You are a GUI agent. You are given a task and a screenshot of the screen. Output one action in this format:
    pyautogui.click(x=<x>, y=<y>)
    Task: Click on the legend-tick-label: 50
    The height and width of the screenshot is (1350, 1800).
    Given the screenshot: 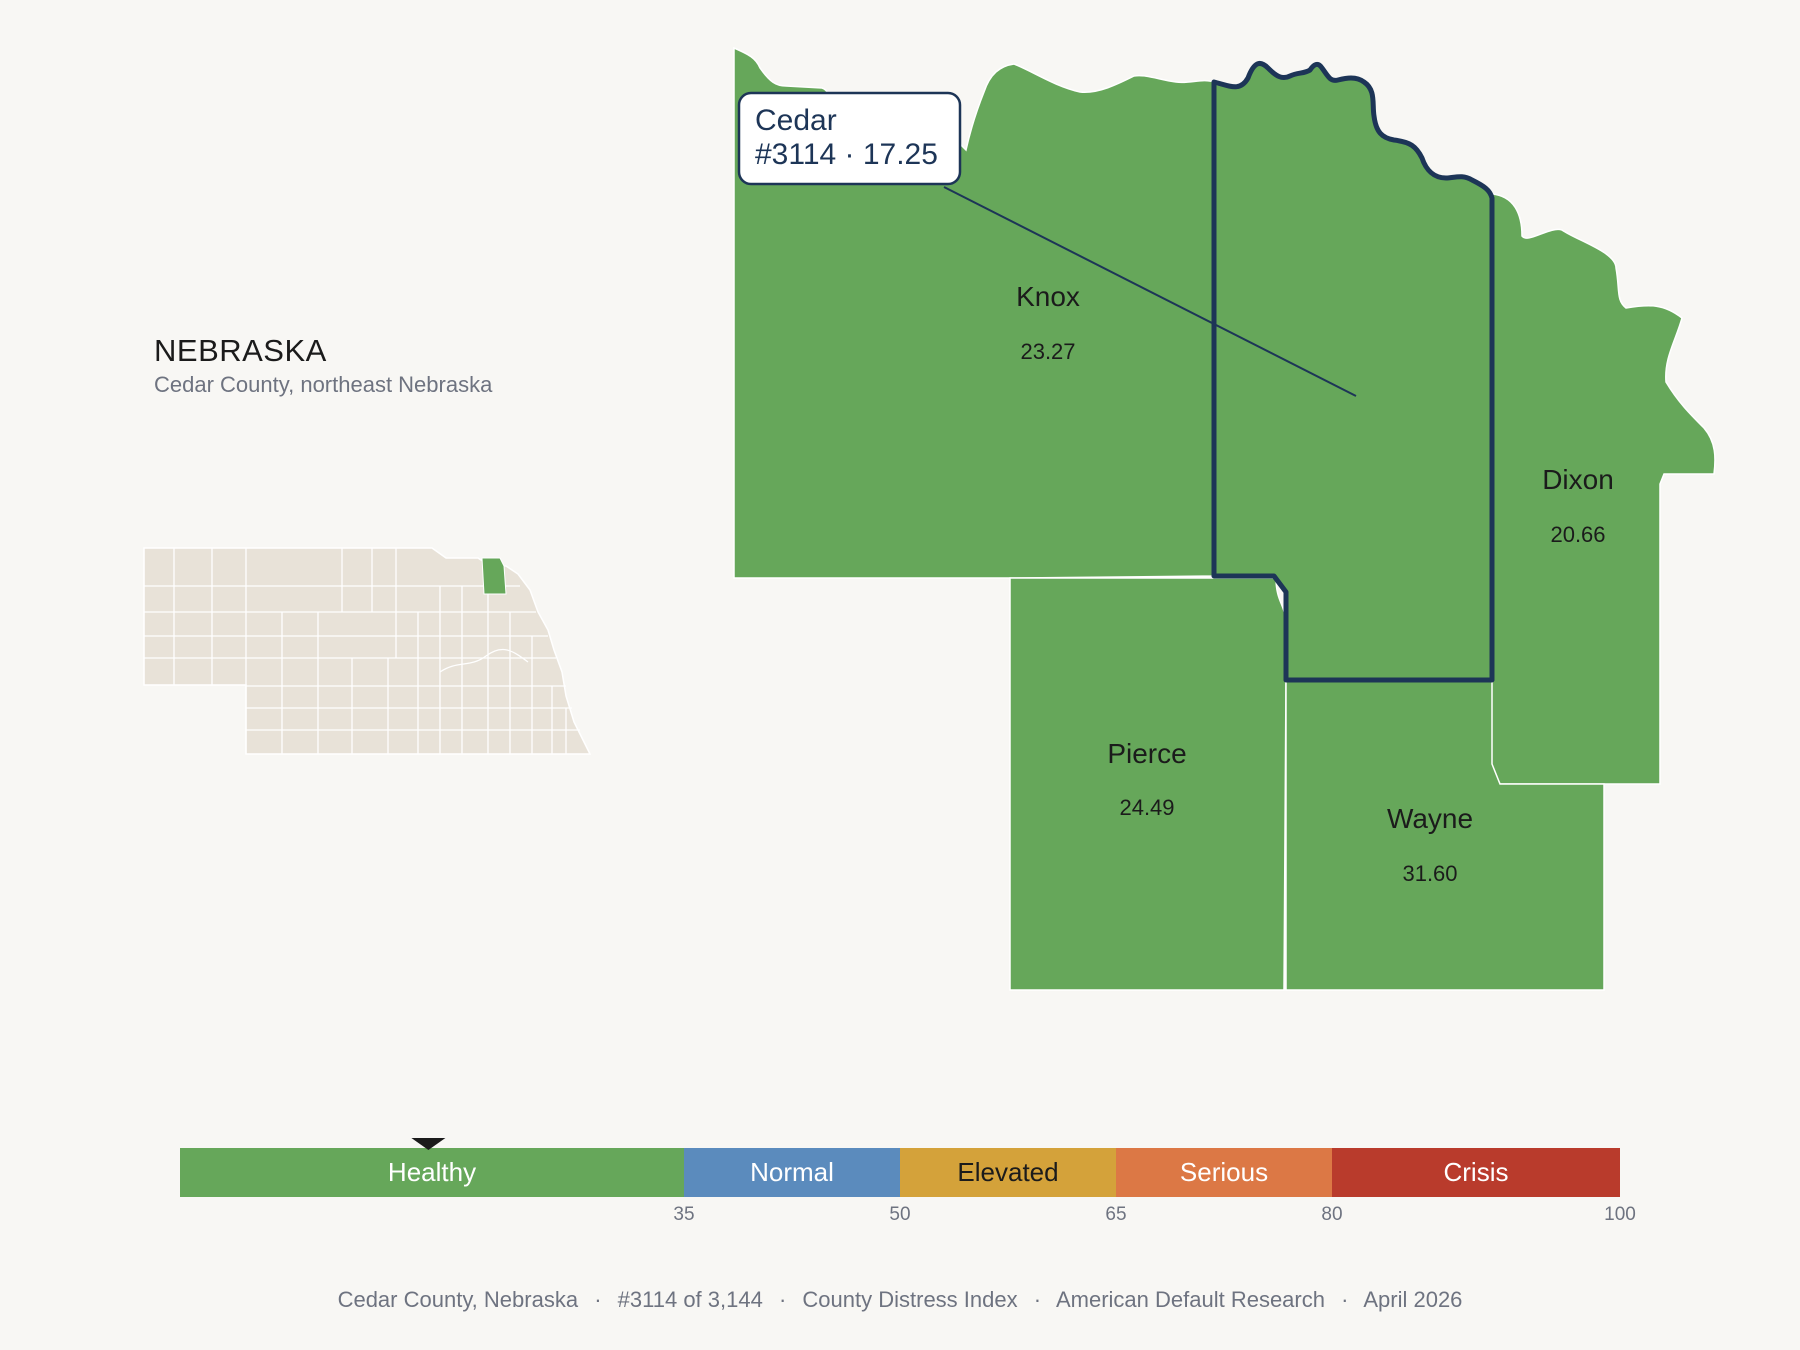 What is the action you would take?
    pyautogui.click(x=899, y=1214)
    